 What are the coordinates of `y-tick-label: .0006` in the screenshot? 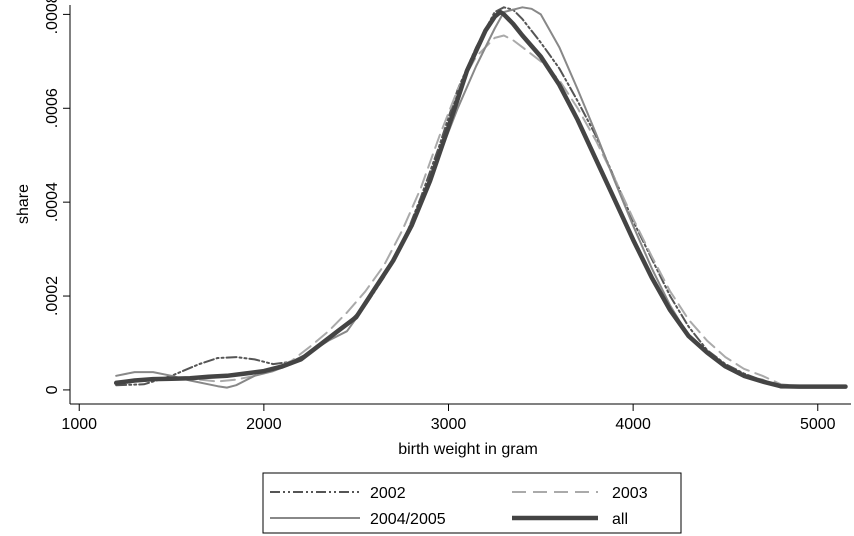 It's located at (52, 108).